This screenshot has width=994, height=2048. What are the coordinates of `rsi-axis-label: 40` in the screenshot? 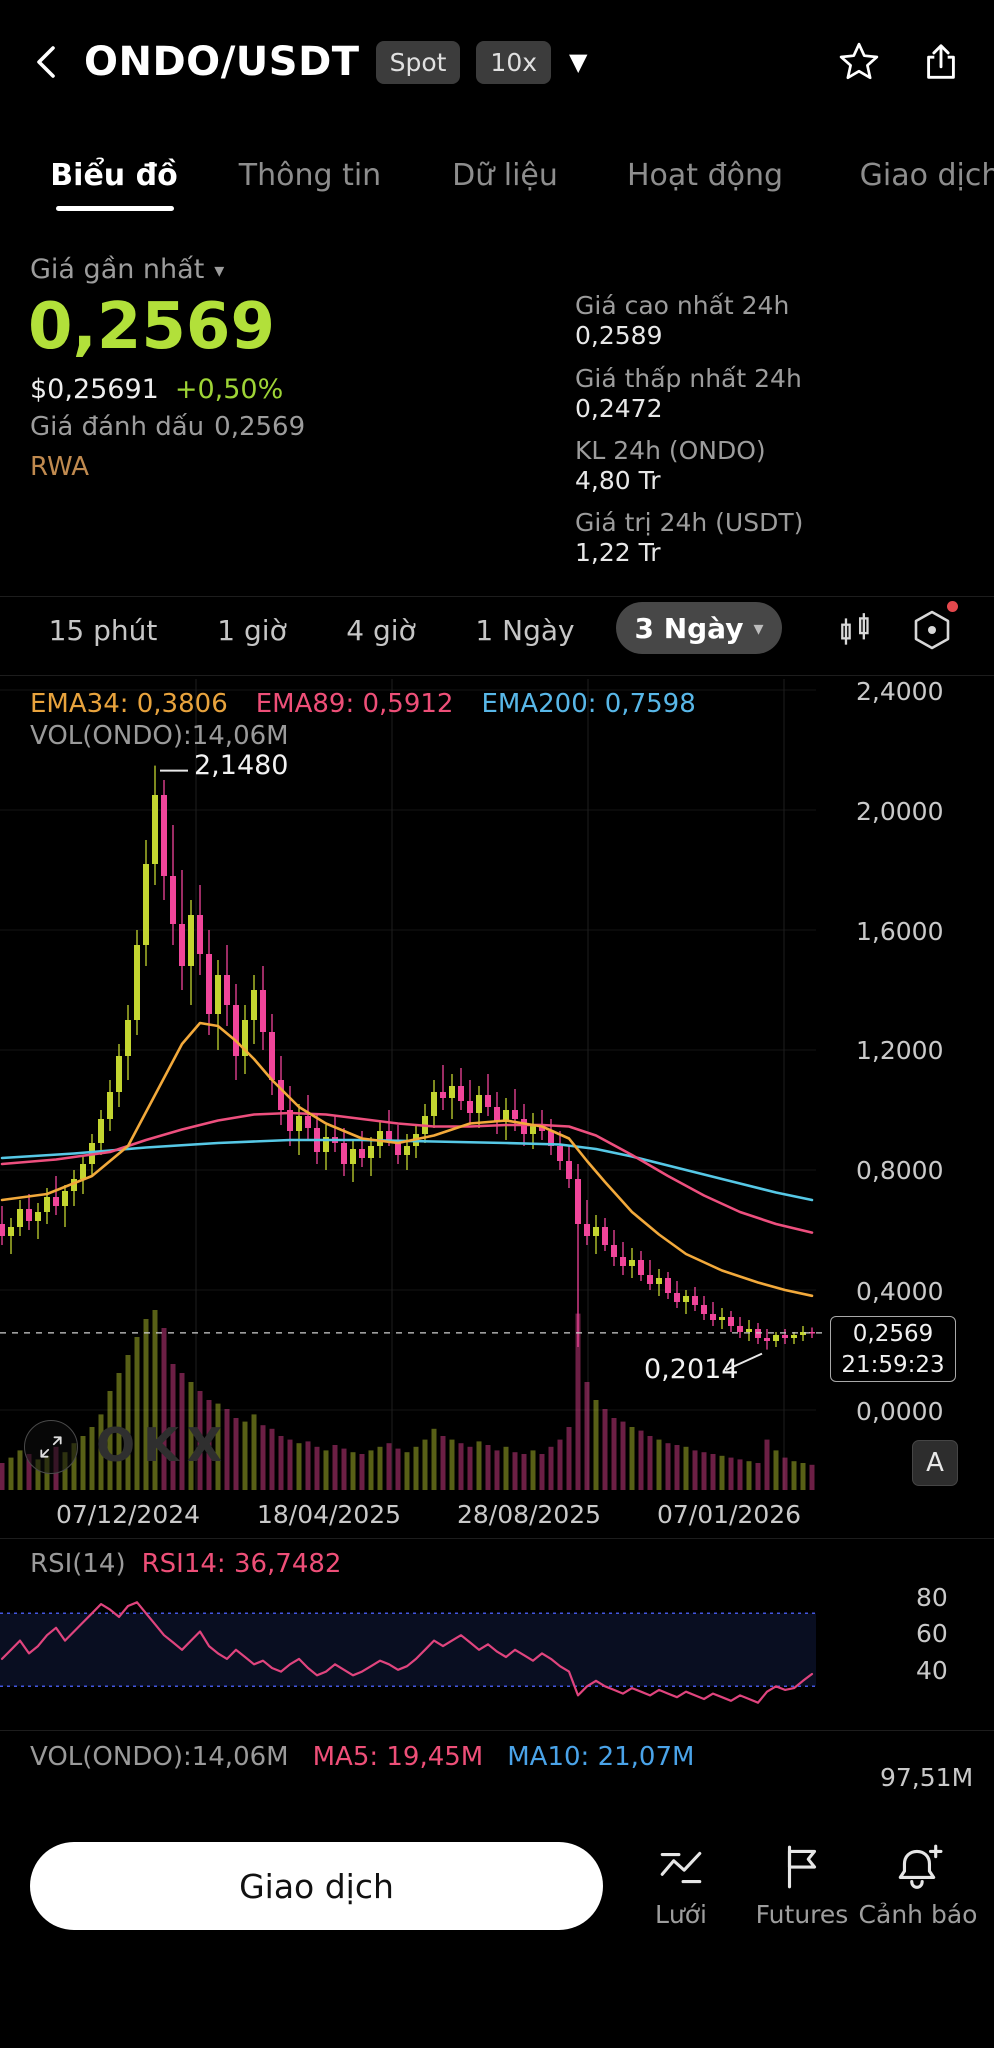 It's located at (932, 1670).